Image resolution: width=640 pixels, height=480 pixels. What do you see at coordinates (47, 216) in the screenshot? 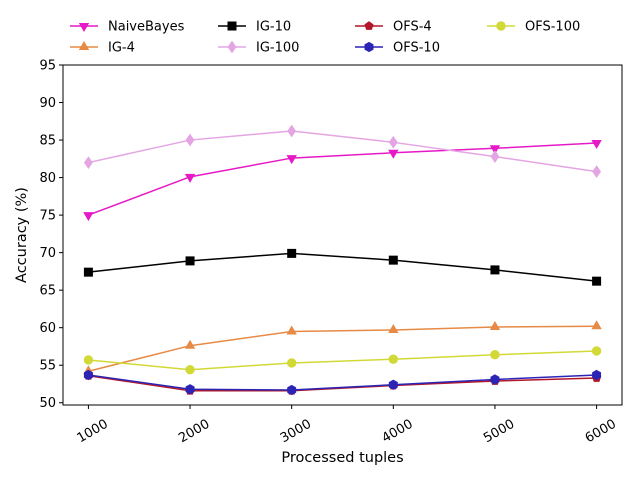
I see `y-tick-label: 75` at bounding box center [47, 216].